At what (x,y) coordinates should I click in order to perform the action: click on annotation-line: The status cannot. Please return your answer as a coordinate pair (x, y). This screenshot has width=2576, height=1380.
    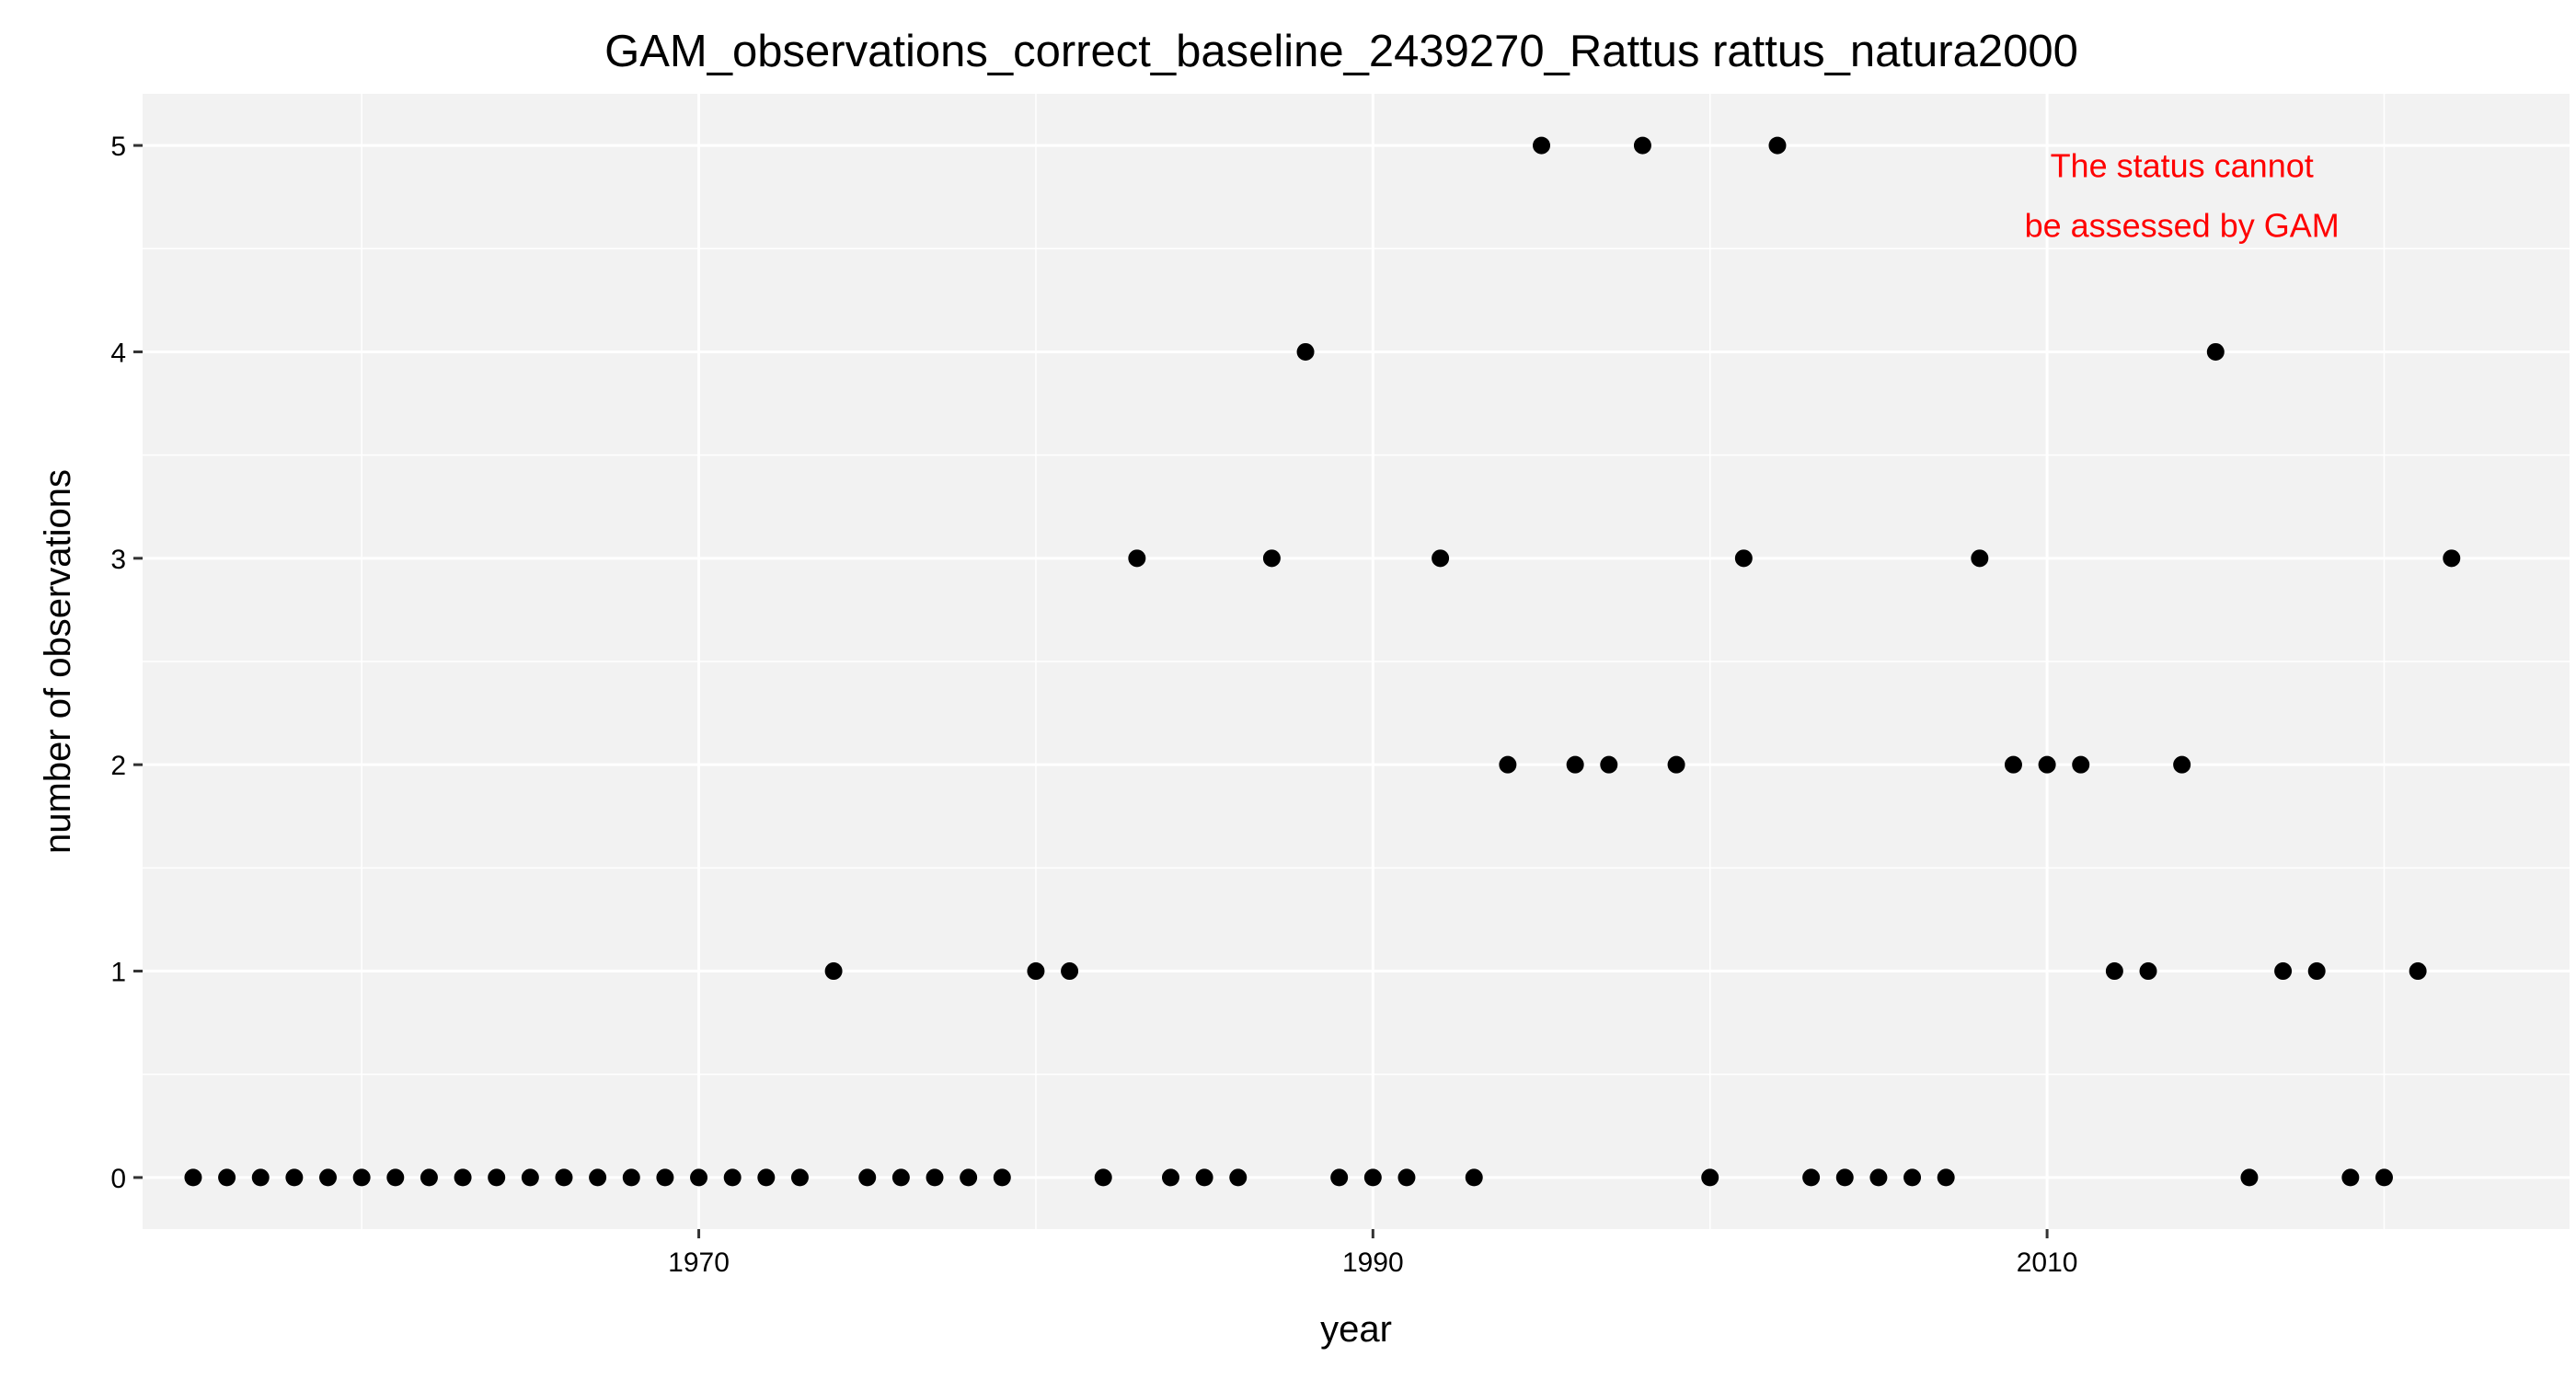
    Looking at the image, I should click on (2182, 166).